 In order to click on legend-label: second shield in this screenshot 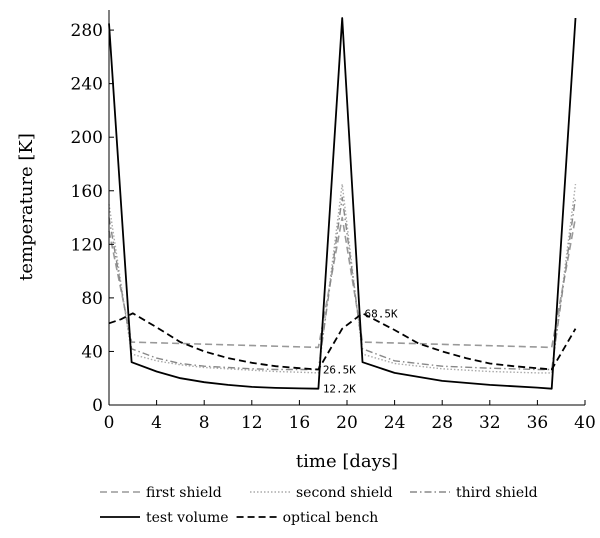, I will do `click(344, 493)`.